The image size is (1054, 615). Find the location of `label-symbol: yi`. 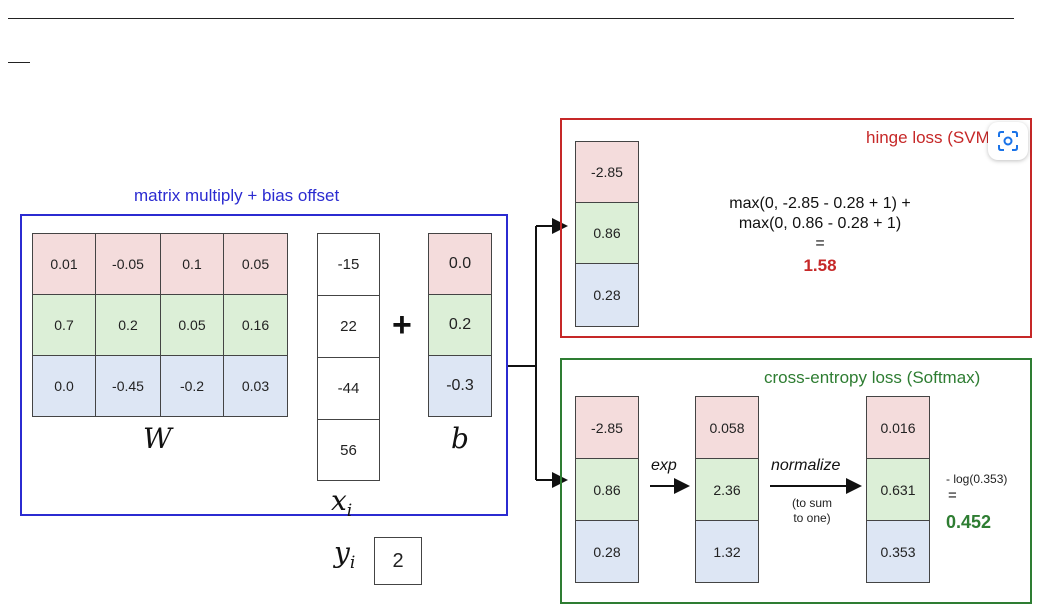

label-symbol: yi is located at coordinates (344, 554).